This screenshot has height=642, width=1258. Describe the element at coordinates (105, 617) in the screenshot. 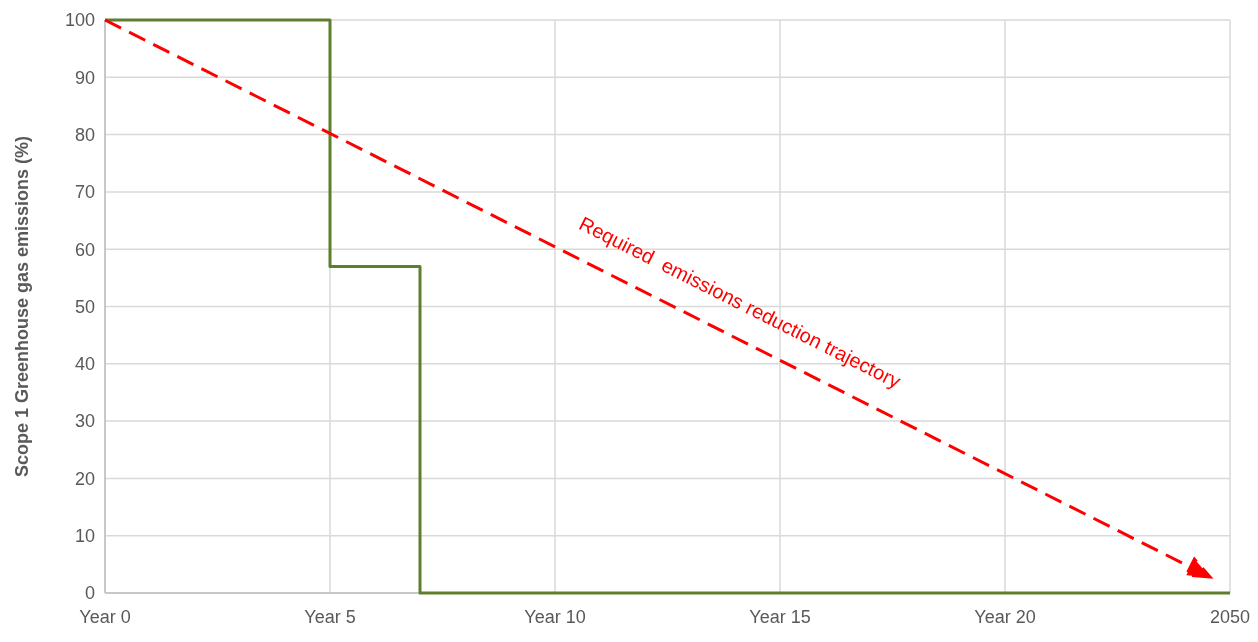

I see `x-tick-label: Year 0` at that location.